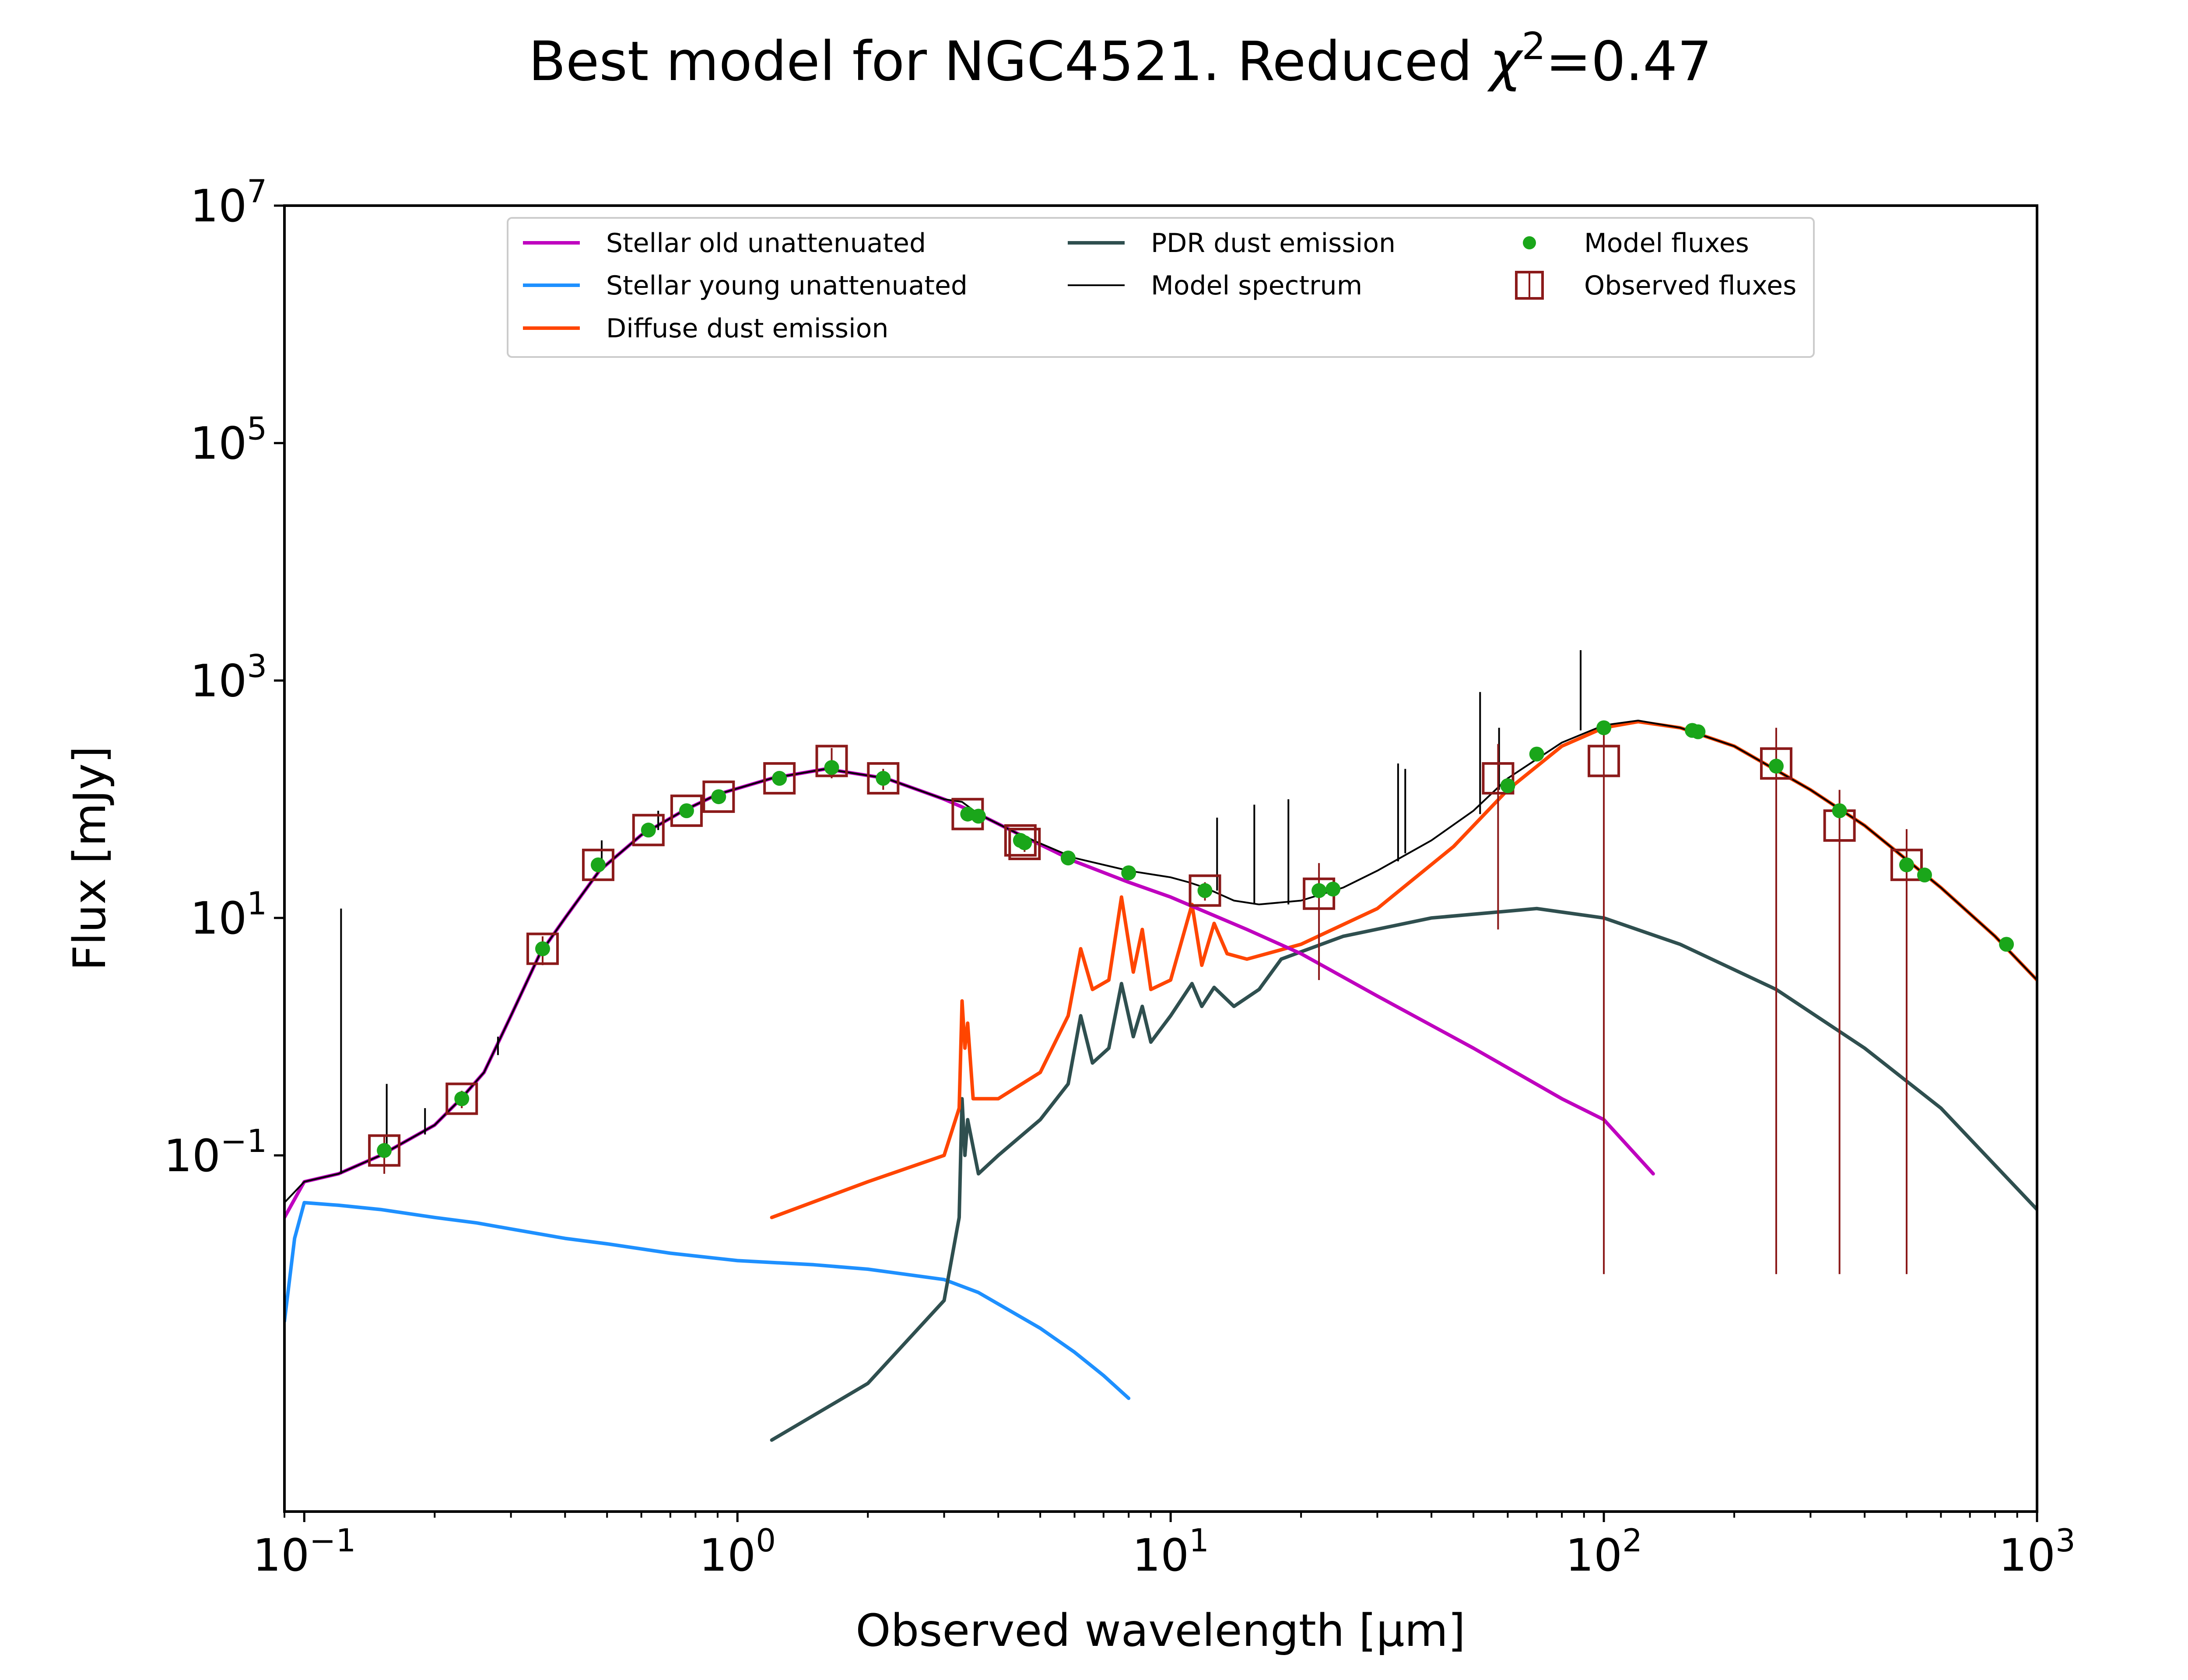  I want to click on x-tick-label: 10⁻¹, so click(304, 1552).